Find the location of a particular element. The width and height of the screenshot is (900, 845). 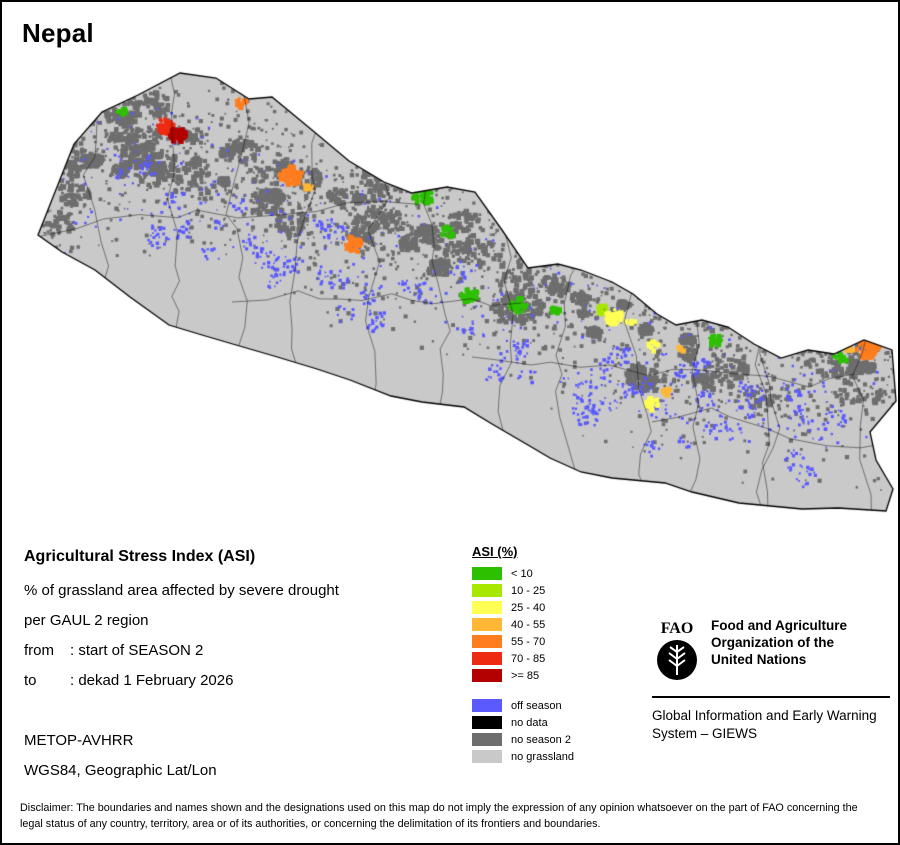

svg-text: FAO is located at coordinates (677, 628).